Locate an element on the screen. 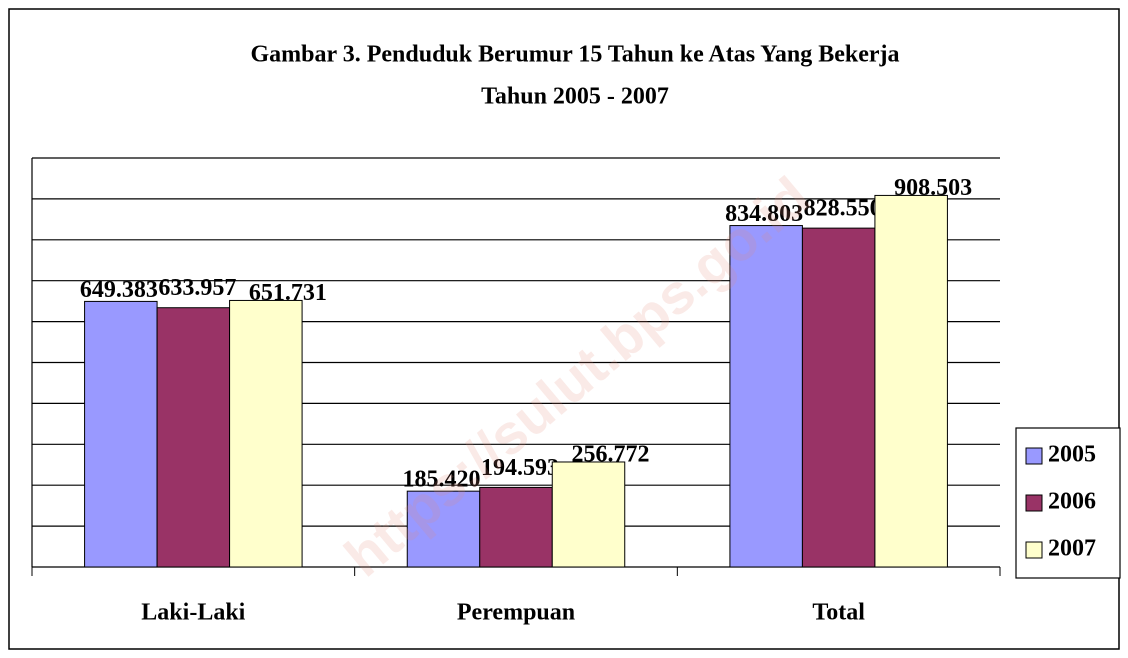 This screenshot has height=658, width=1128. x-tick-label: Perempuan is located at coordinates (516, 613).